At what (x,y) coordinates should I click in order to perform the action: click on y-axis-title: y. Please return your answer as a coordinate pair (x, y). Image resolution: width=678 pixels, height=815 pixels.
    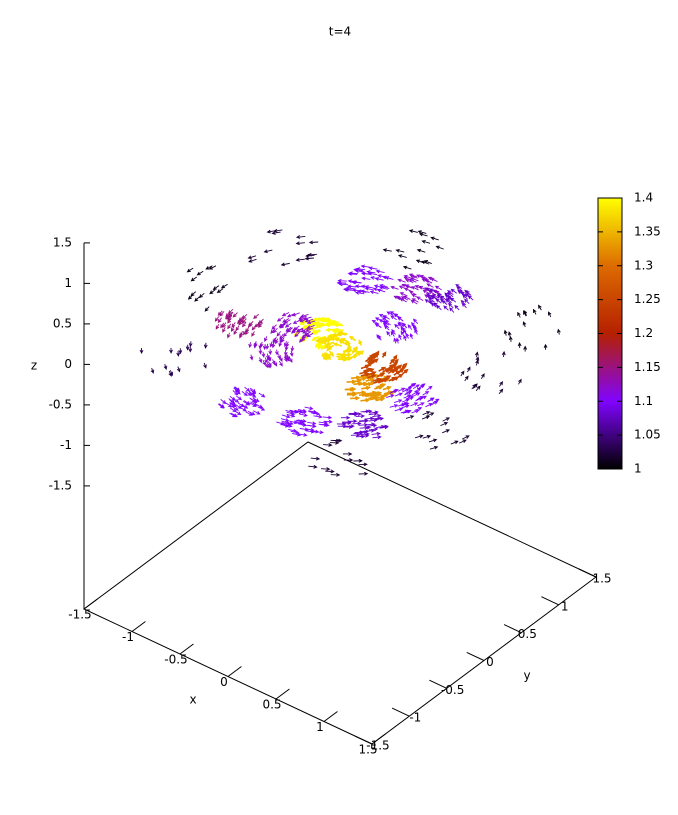
    Looking at the image, I should click on (526, 676).